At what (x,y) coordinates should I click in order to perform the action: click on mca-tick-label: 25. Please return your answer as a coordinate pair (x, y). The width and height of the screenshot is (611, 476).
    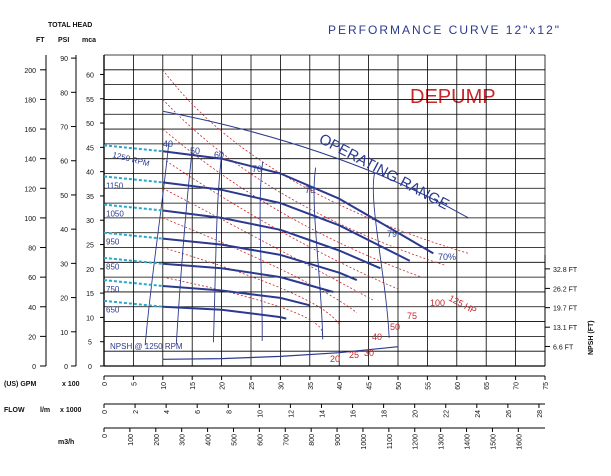
    Looking at the image, I should click on (90, 246).